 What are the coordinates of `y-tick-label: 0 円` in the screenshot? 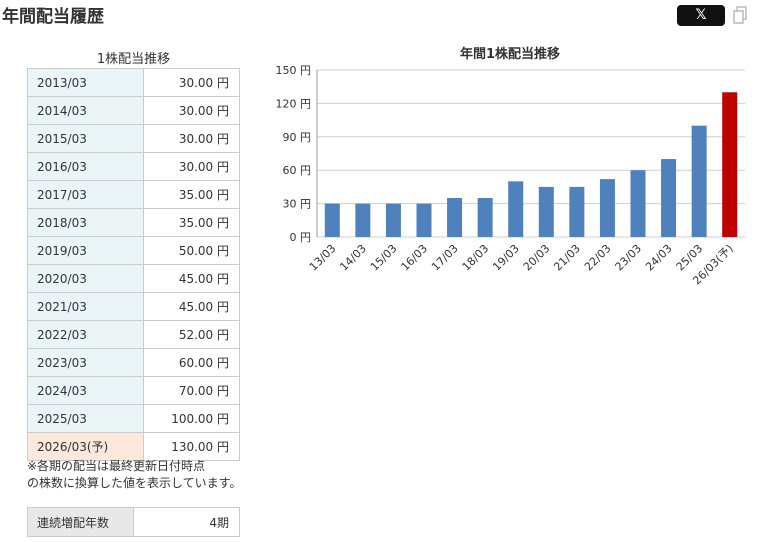 It's located at (301, 237).